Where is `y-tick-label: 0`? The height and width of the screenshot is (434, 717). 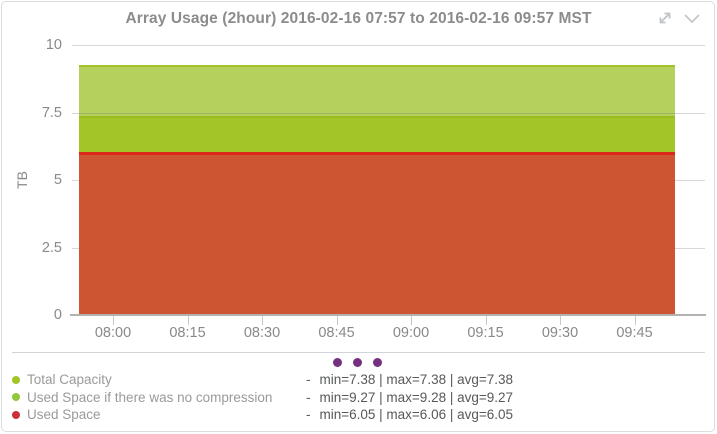 y-tick-label: 0 is located at coordinates (57, 315).